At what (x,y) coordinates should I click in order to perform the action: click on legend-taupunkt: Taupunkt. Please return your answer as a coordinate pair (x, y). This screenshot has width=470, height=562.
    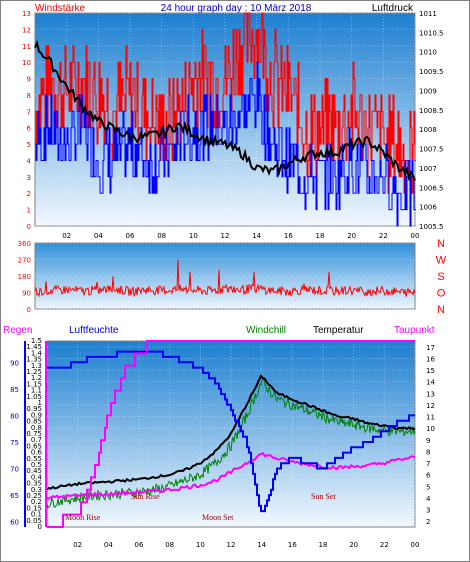
    Looking at the image, I should click on (414, 330).